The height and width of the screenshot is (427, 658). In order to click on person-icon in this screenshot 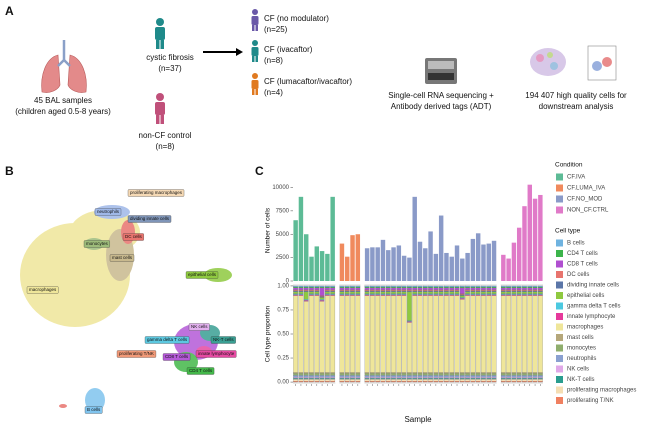, I will do `click(255, 84)`.